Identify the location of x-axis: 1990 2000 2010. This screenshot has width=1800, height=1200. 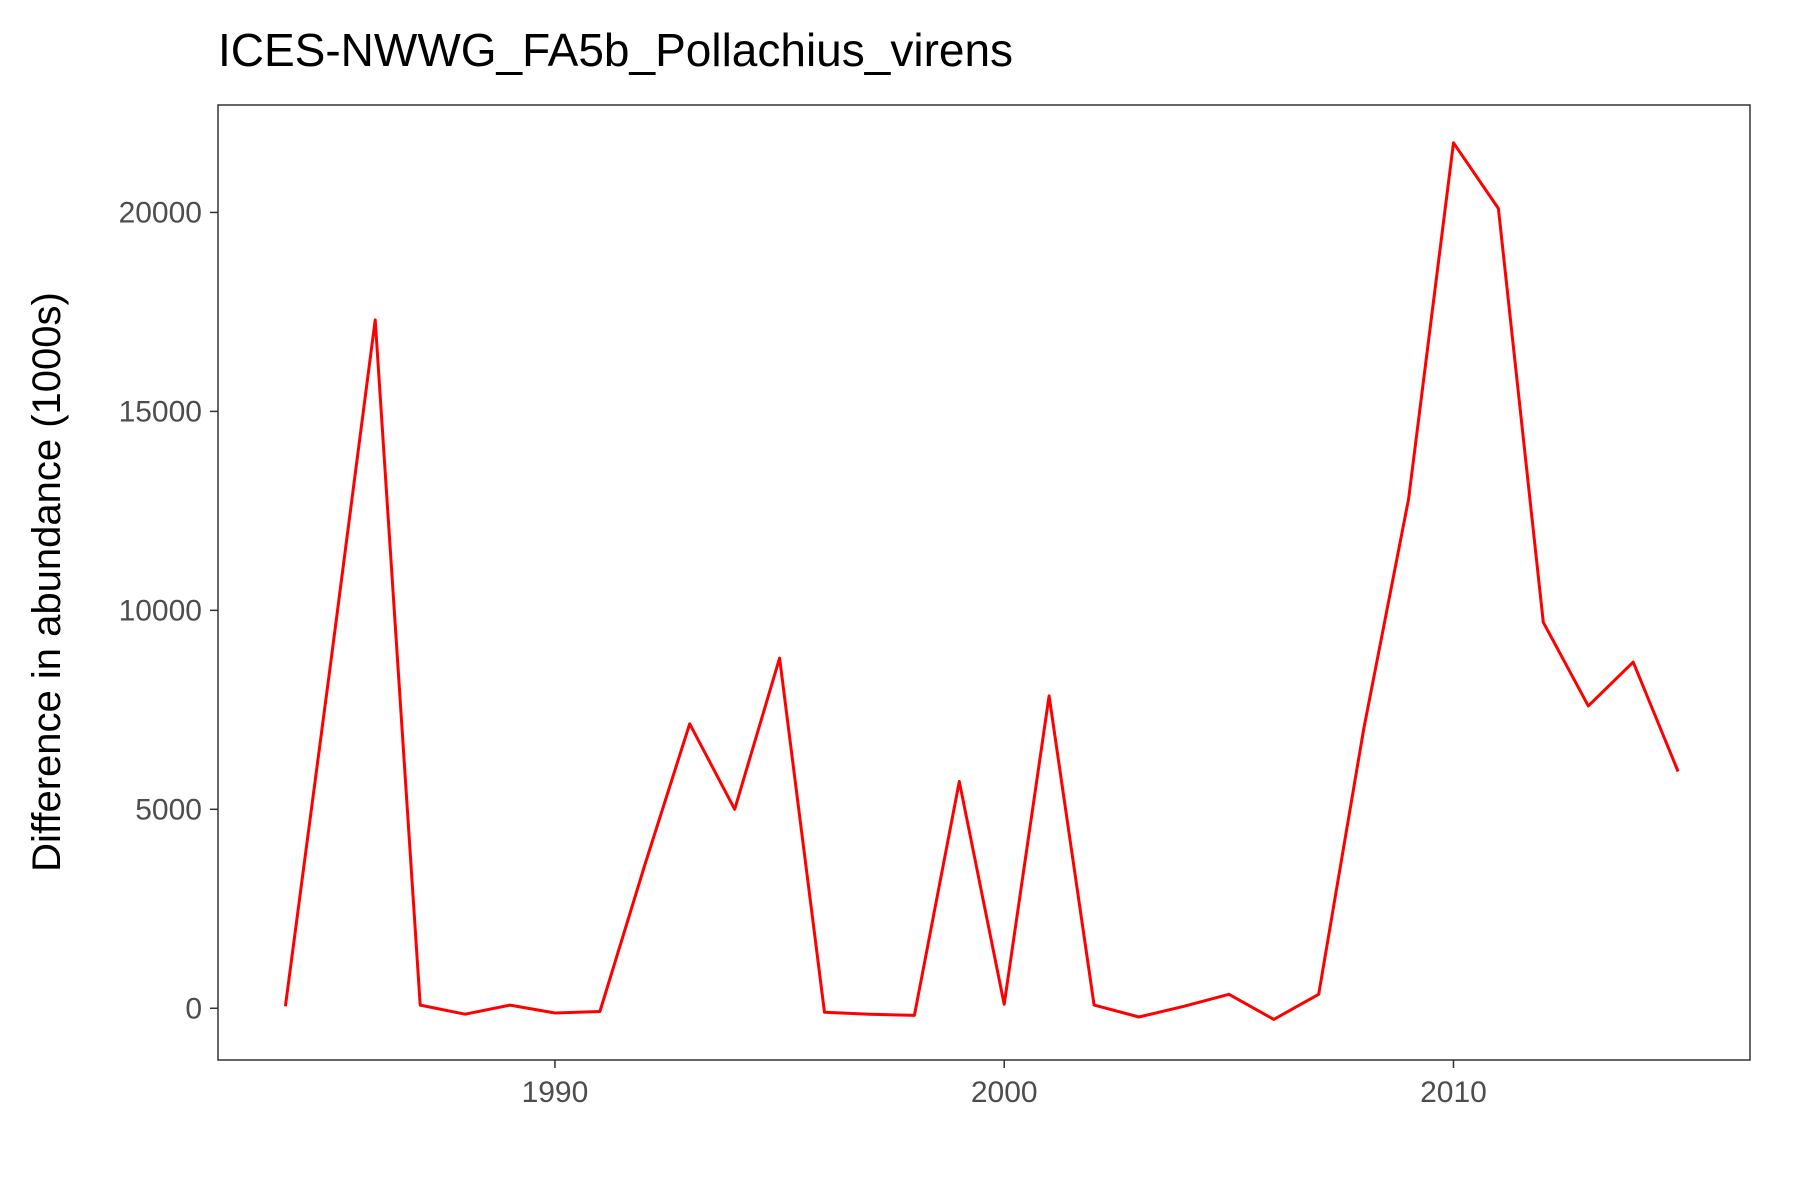
(1004, 1084).